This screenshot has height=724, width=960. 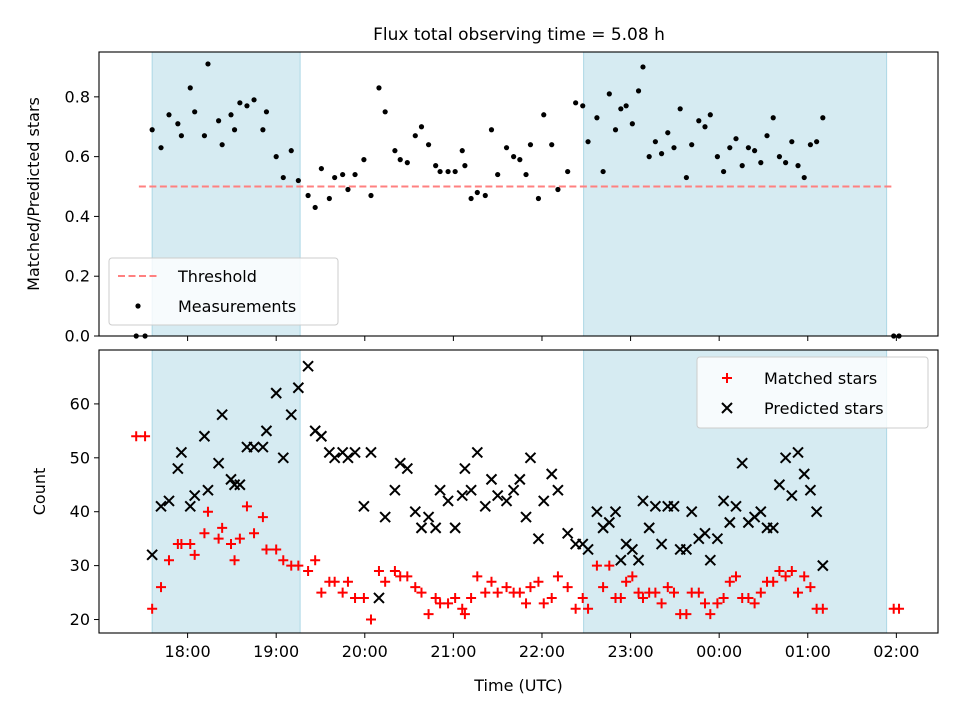 I want to click on y-tick-label: 0.8, so click(x=77, y=96).